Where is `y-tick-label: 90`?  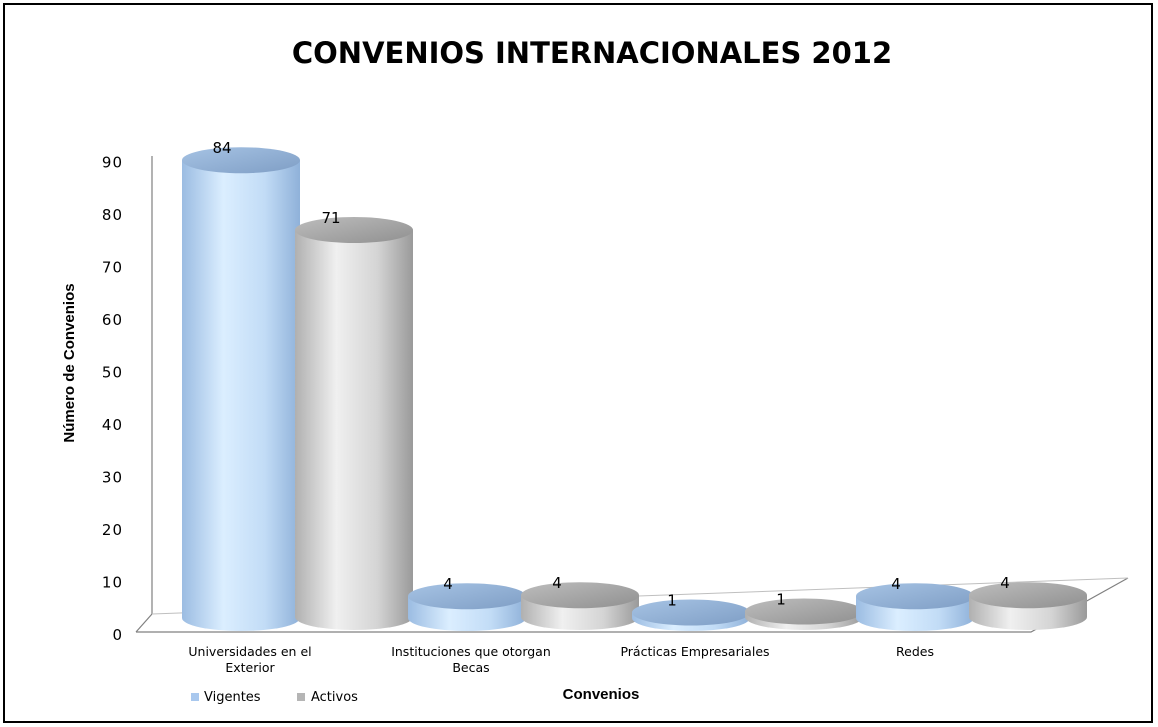
y-tick-label: 90 is located at coordinates (112, 163).